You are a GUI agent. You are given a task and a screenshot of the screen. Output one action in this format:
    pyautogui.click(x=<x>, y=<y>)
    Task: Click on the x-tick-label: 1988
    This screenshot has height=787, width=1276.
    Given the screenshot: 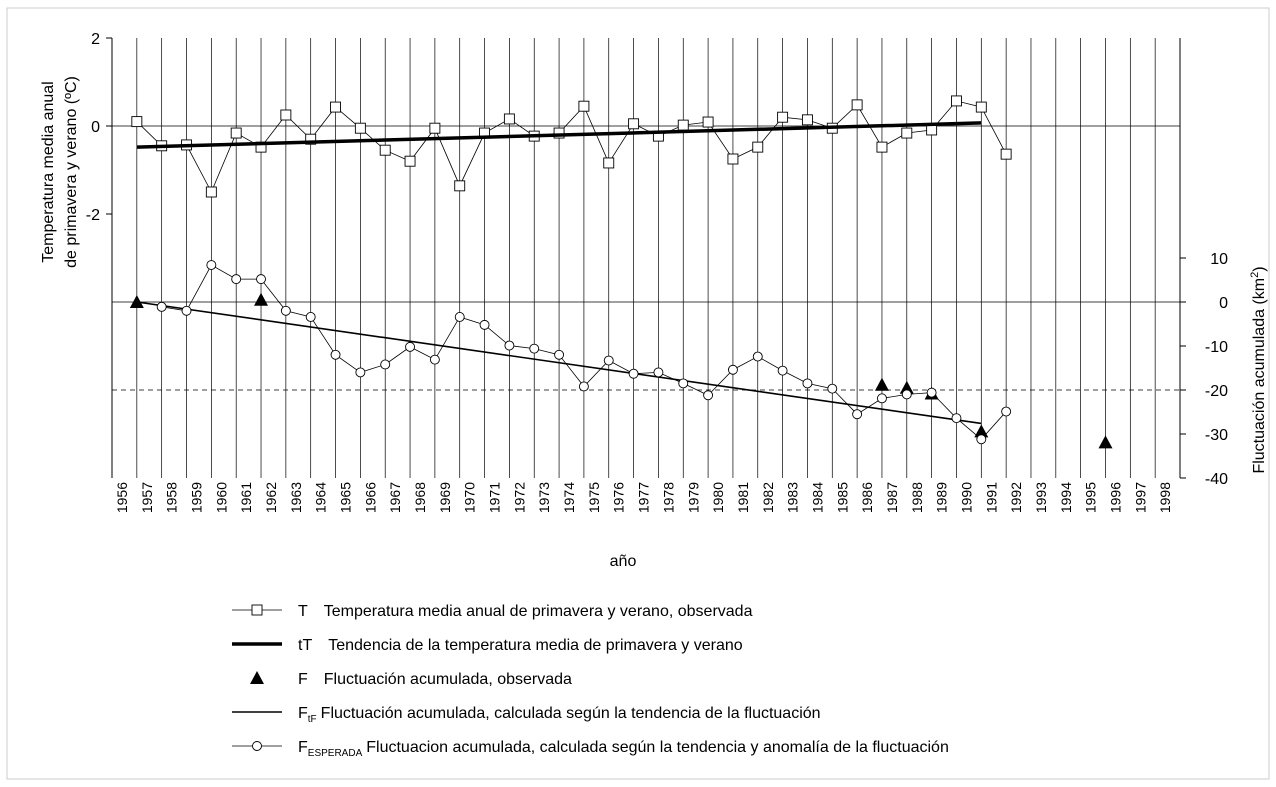 What is the action you would take?
    pyautogui.click(x=917, y=497)
    